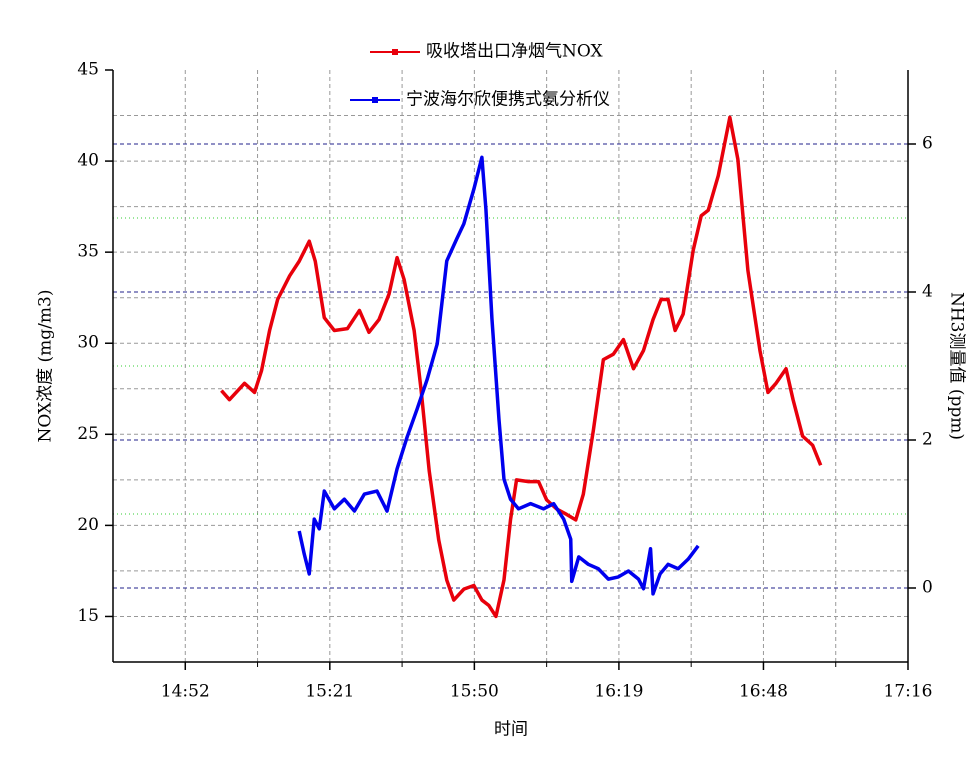  I want to click on y2-tick-label: 6, so click(927, 144).